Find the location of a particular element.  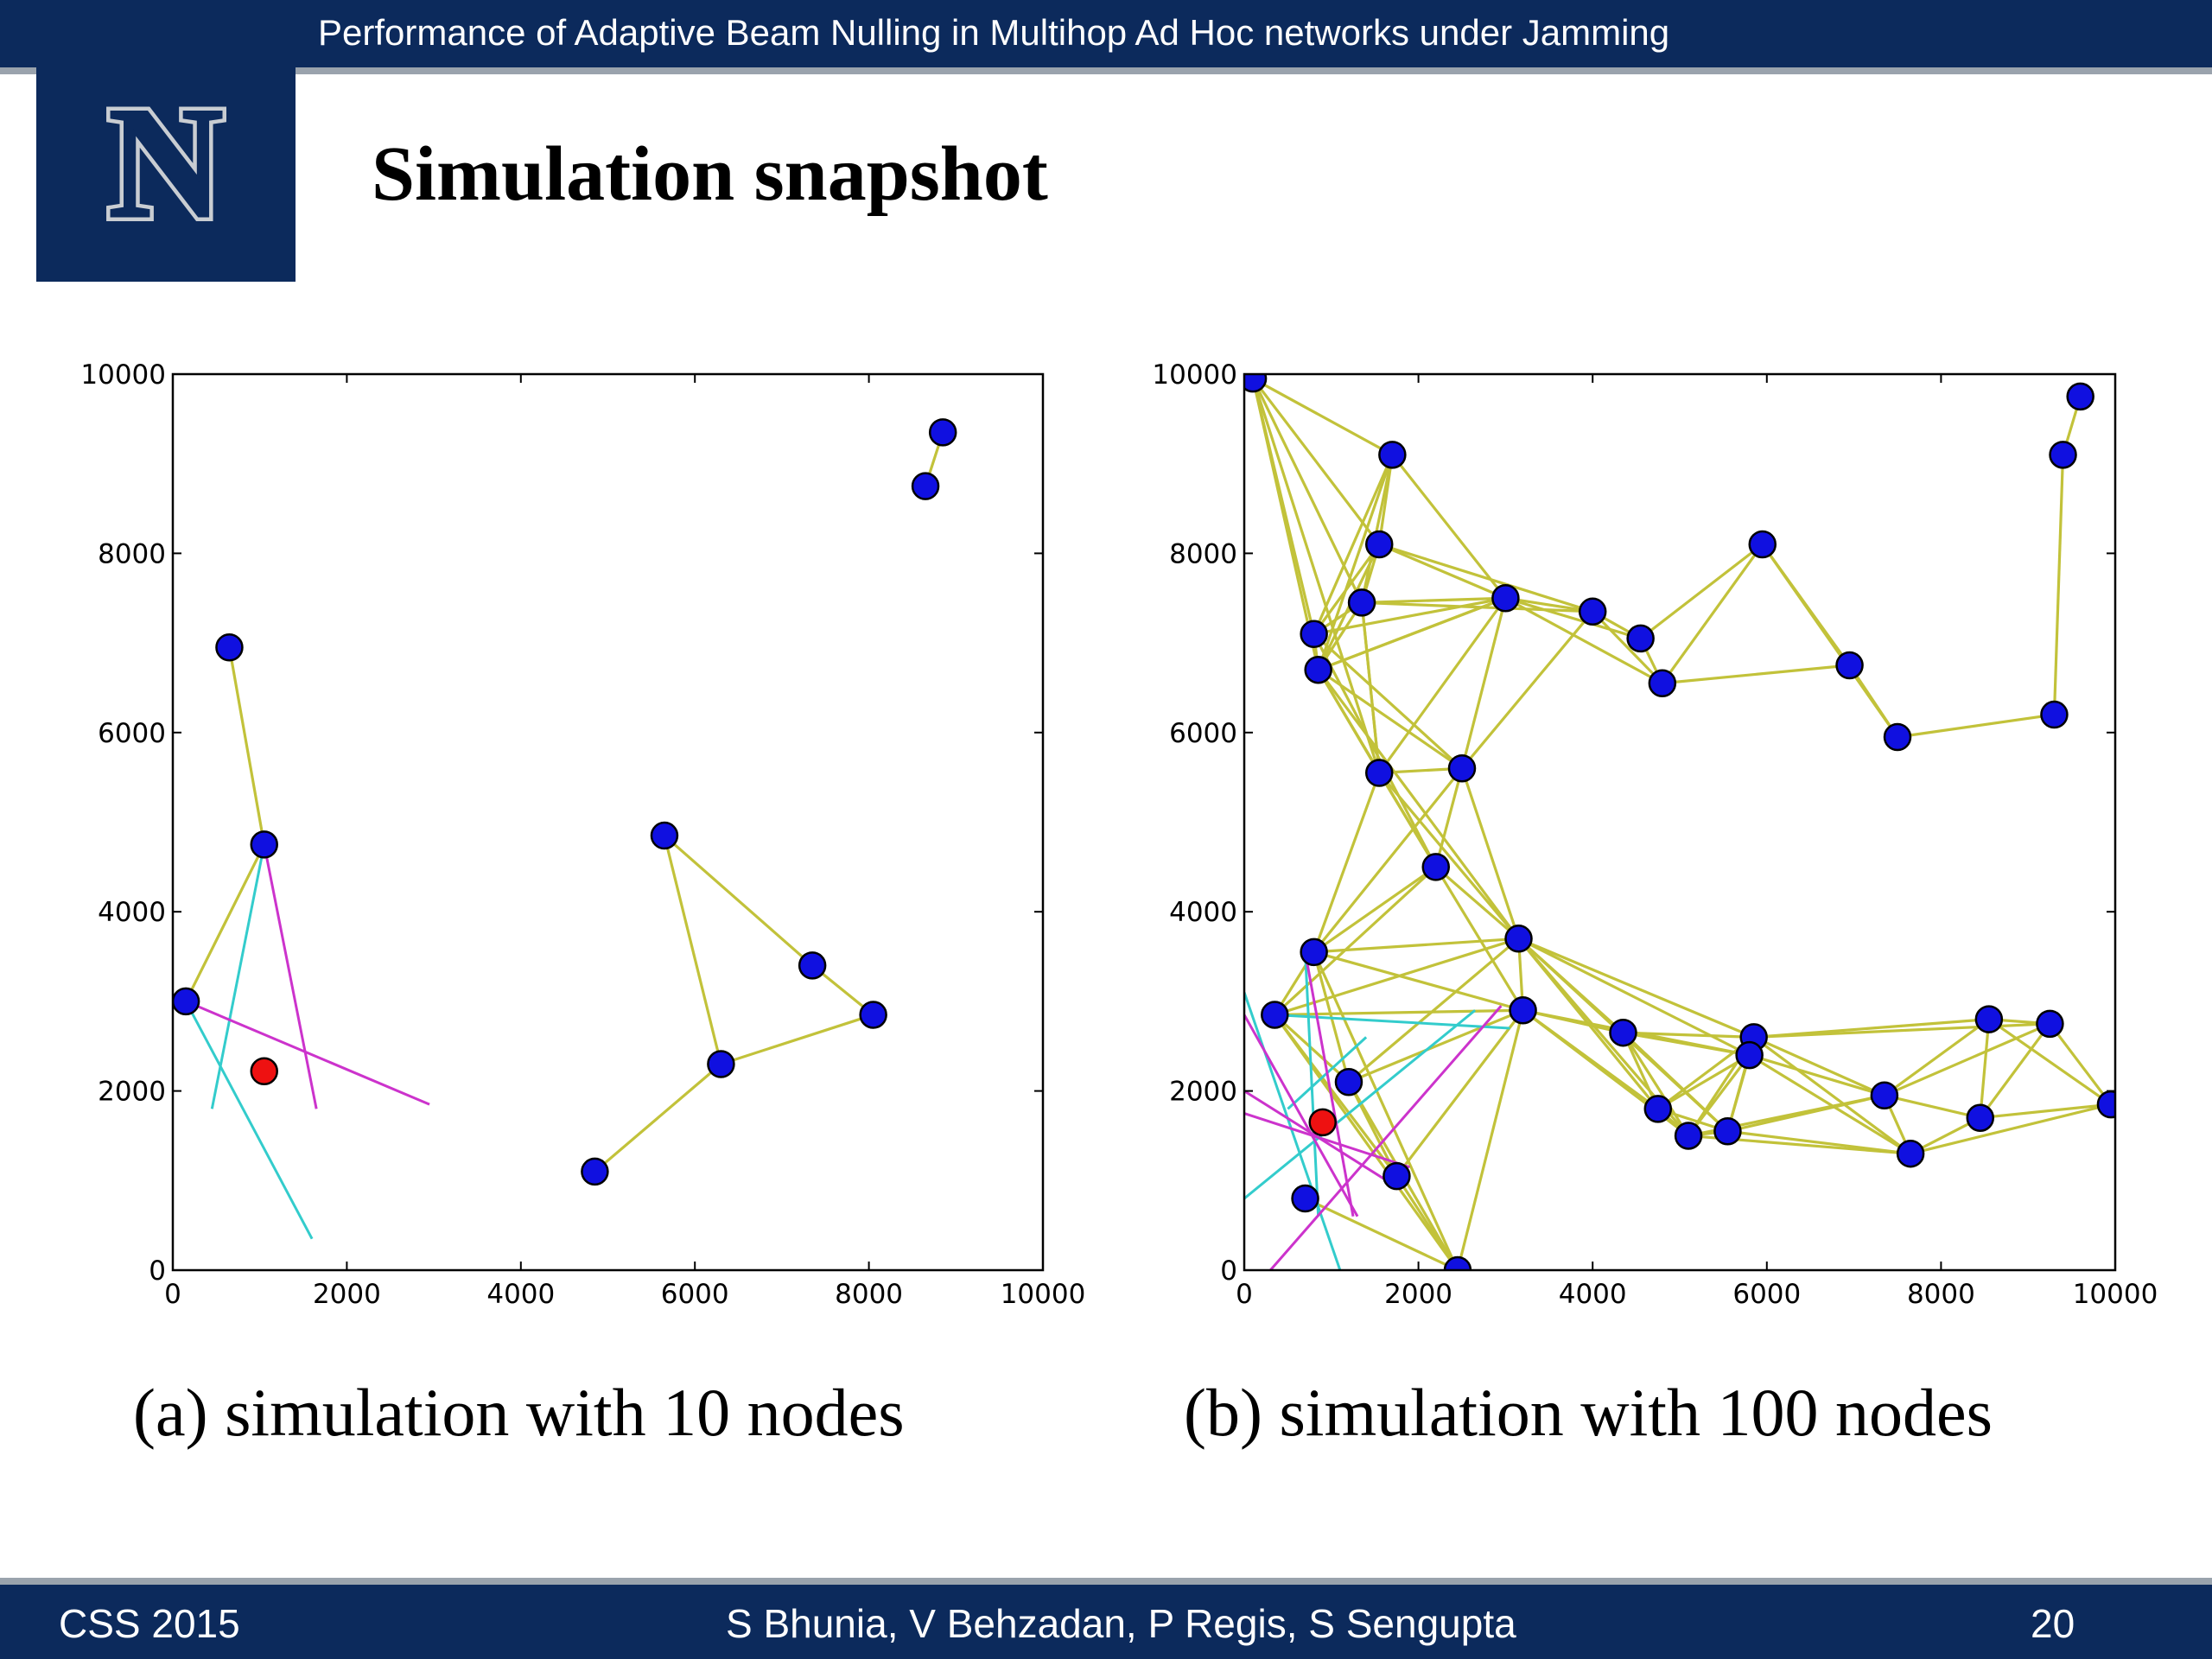

x-tick-label: 2000 is located at coordinates (347, 1294).